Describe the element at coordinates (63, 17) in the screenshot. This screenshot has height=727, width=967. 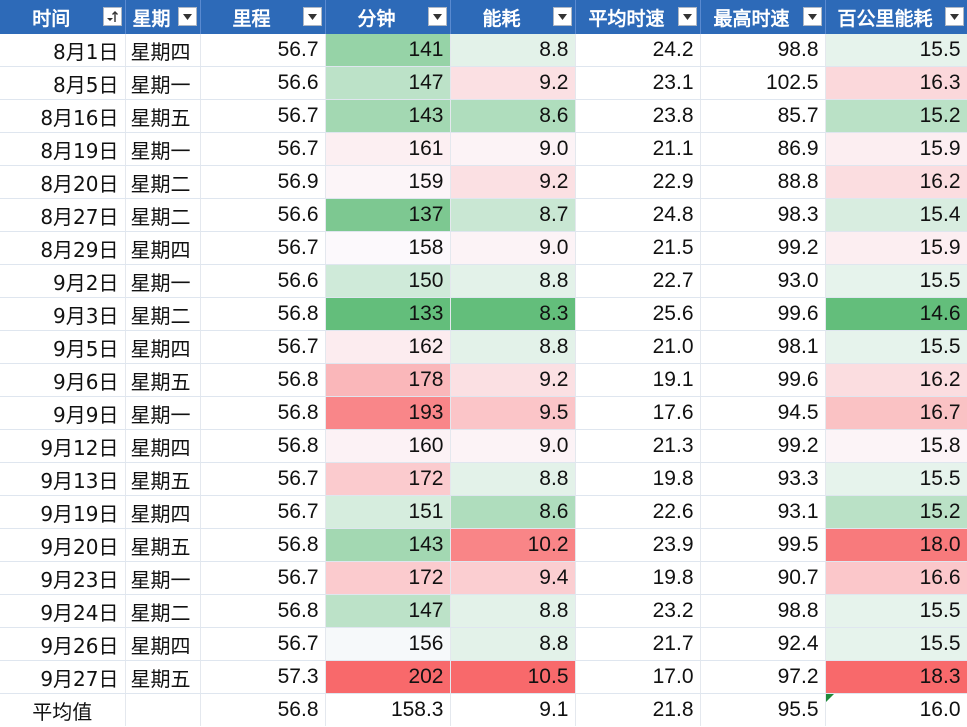
I see `header-date: 时间` at that location.